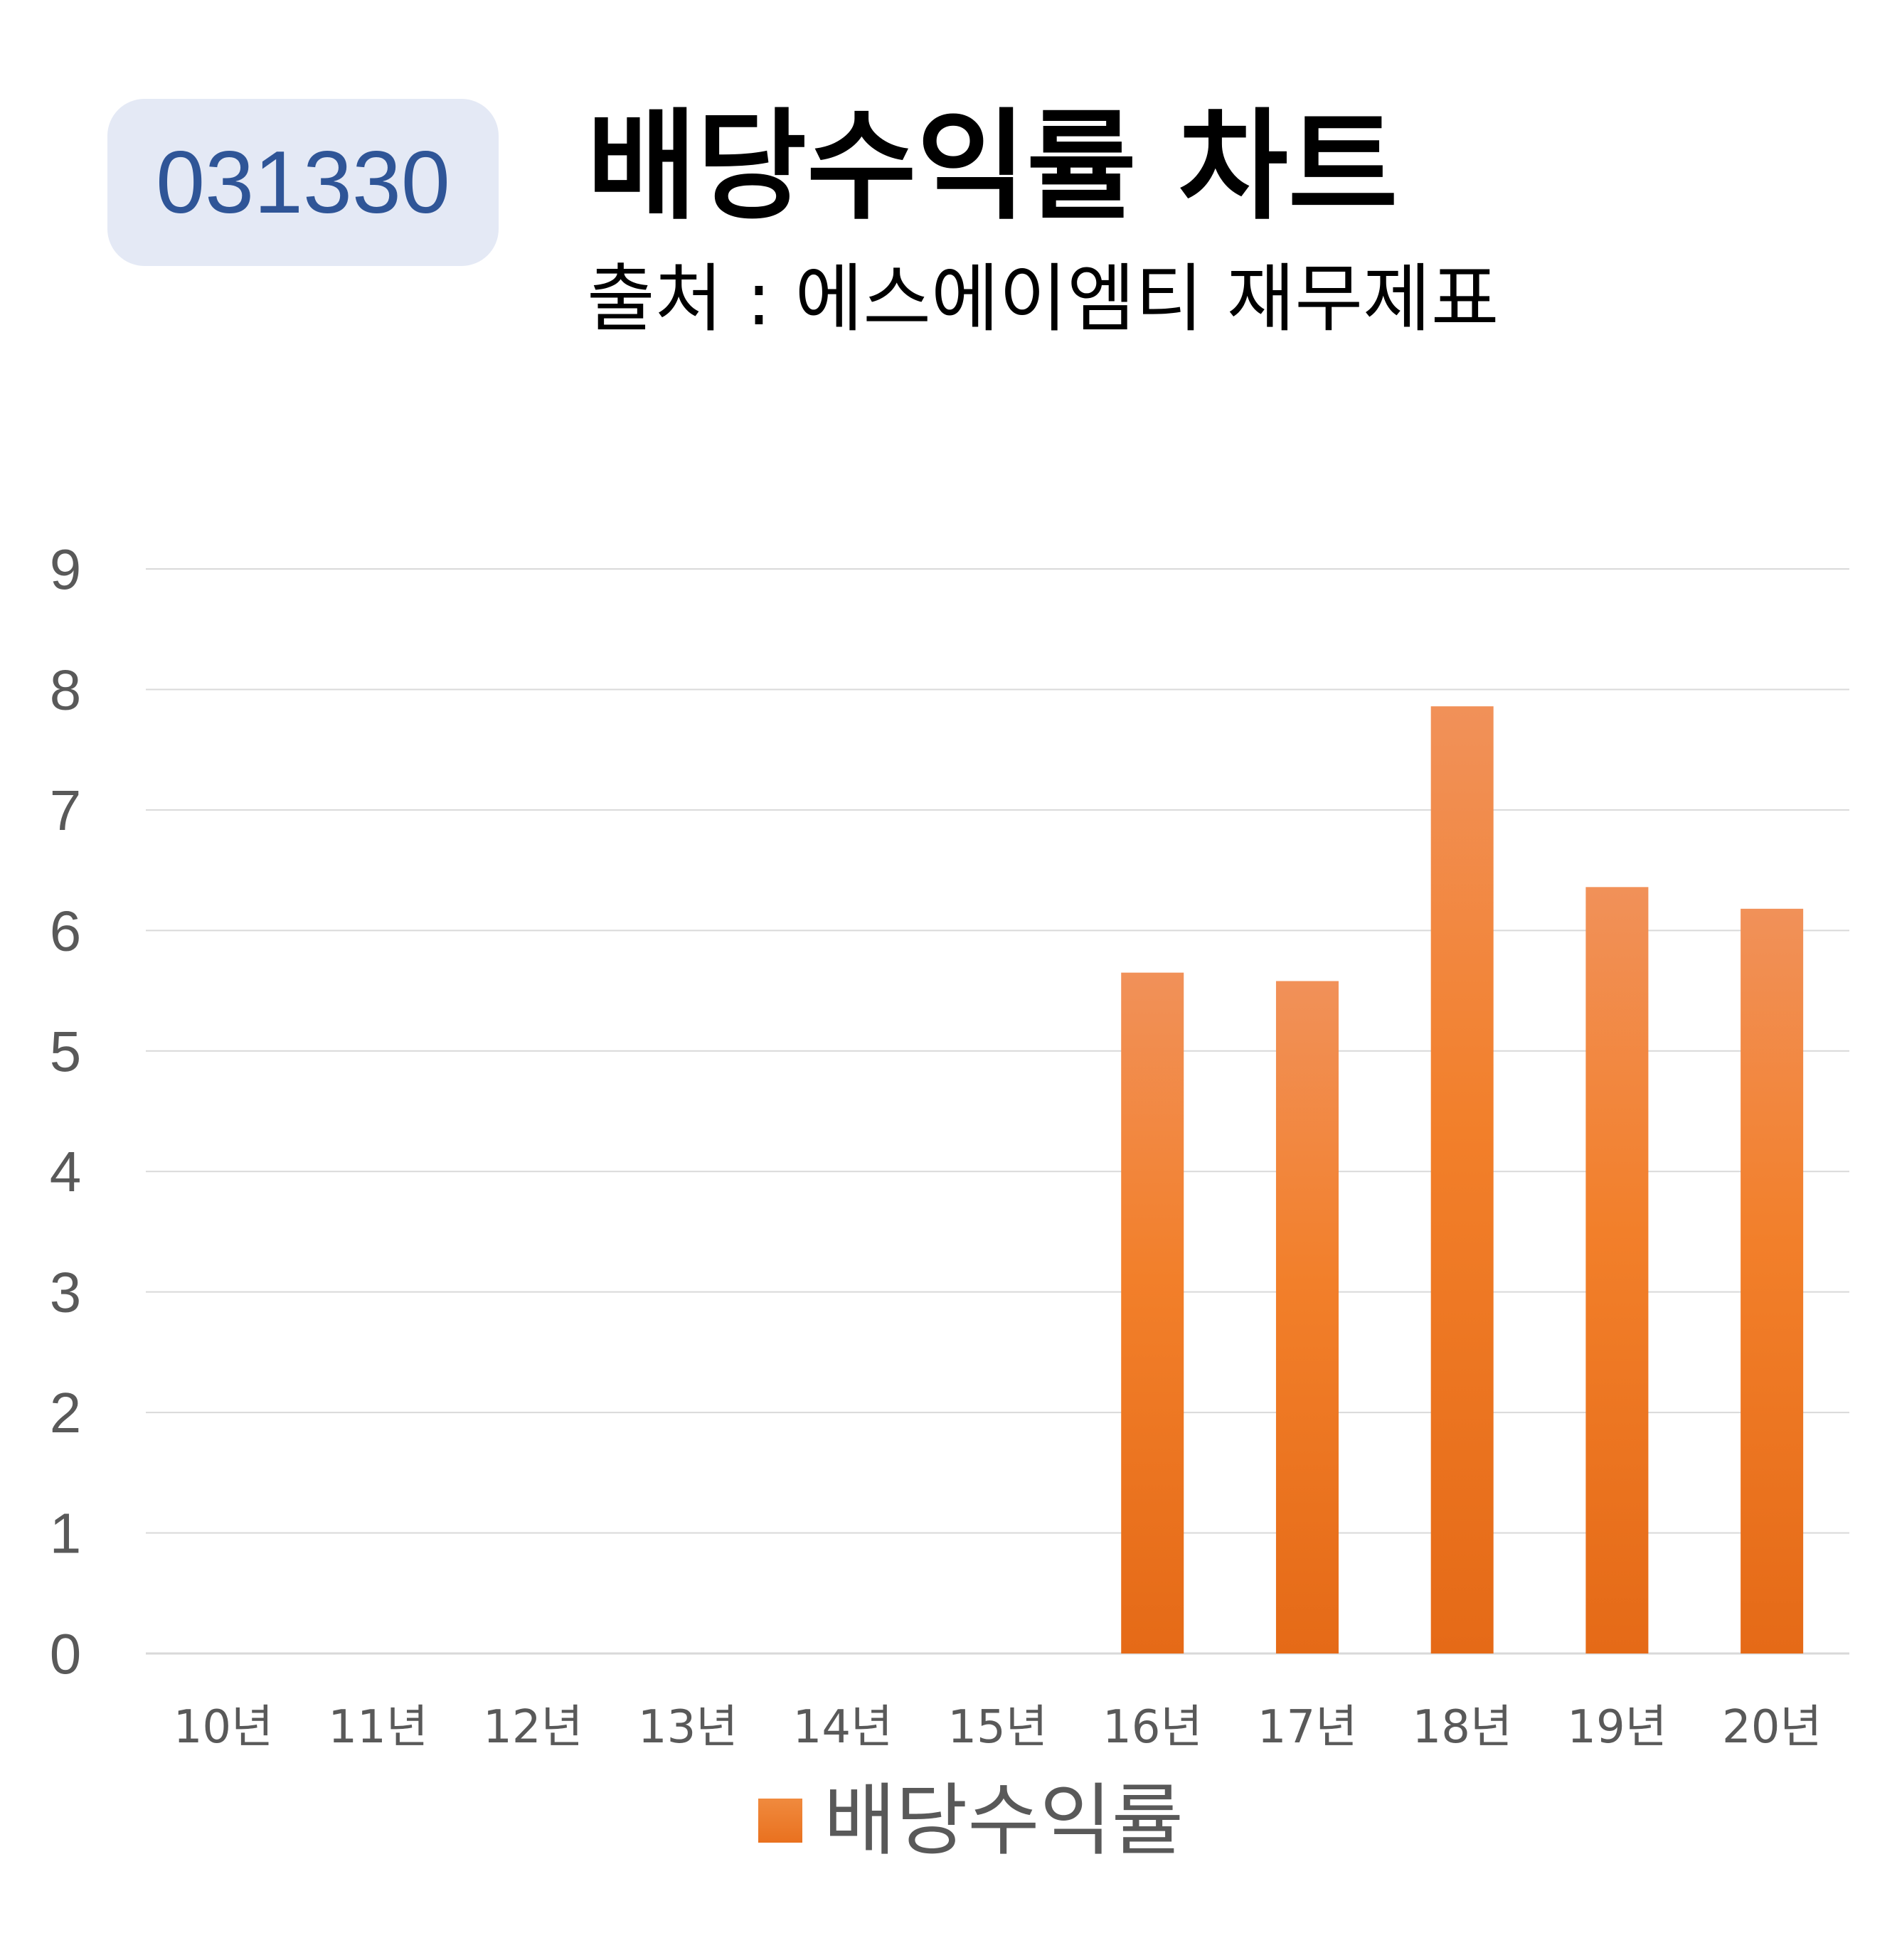  I want to click on y-tick-label: 0, so click(66, 1653).